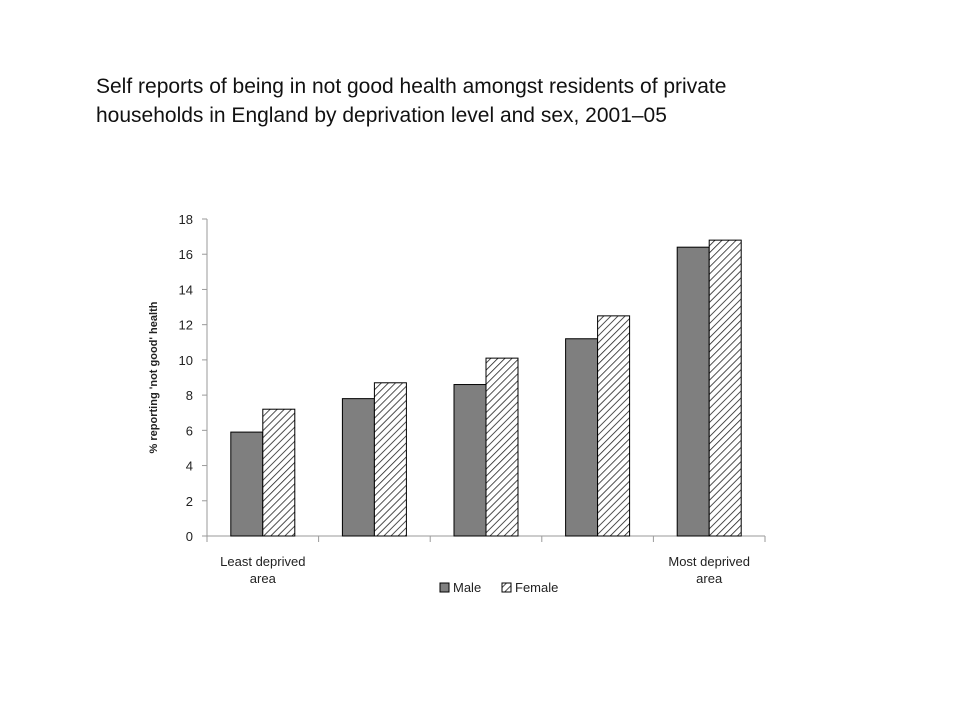 The height and width of the screenshot is (720, 960). Describe the element at coordinates (189, 536) in the screenshot. I see `y-tick-label: 0` at that location.